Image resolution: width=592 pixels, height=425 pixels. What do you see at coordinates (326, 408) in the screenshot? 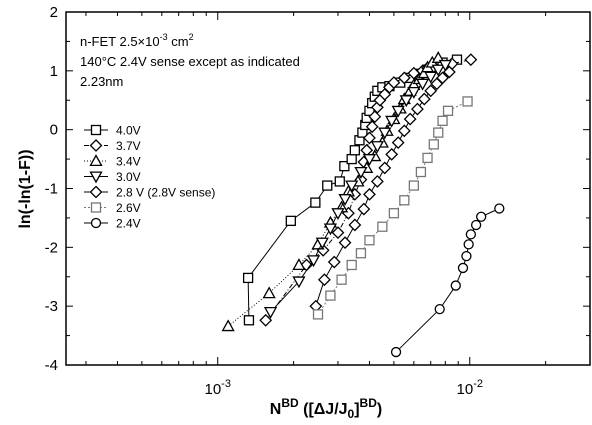
I see `x-axis-label: NBD ([ΔJ/J0]BD)` at bounding box center [326, 408].